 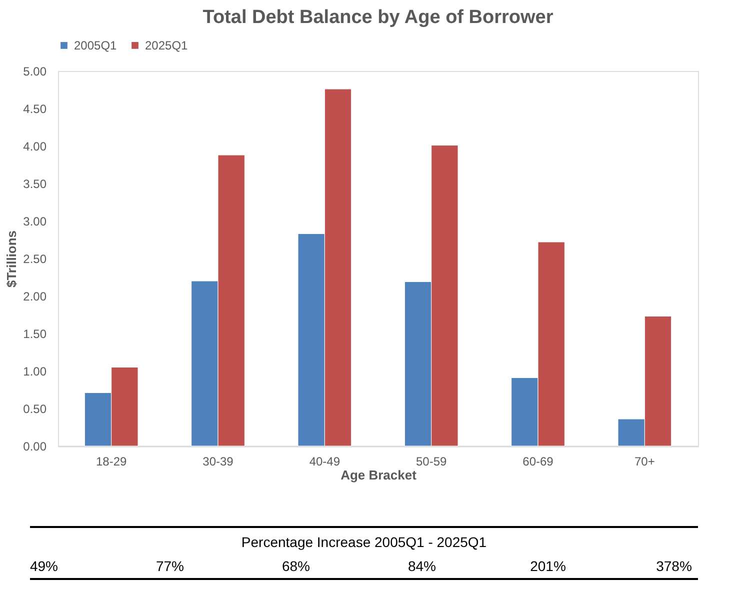 What do you see at coordinates (166, 45) in the screenshot?
I see `legend-label: 2025Q1` at bounding box center [166, 45].